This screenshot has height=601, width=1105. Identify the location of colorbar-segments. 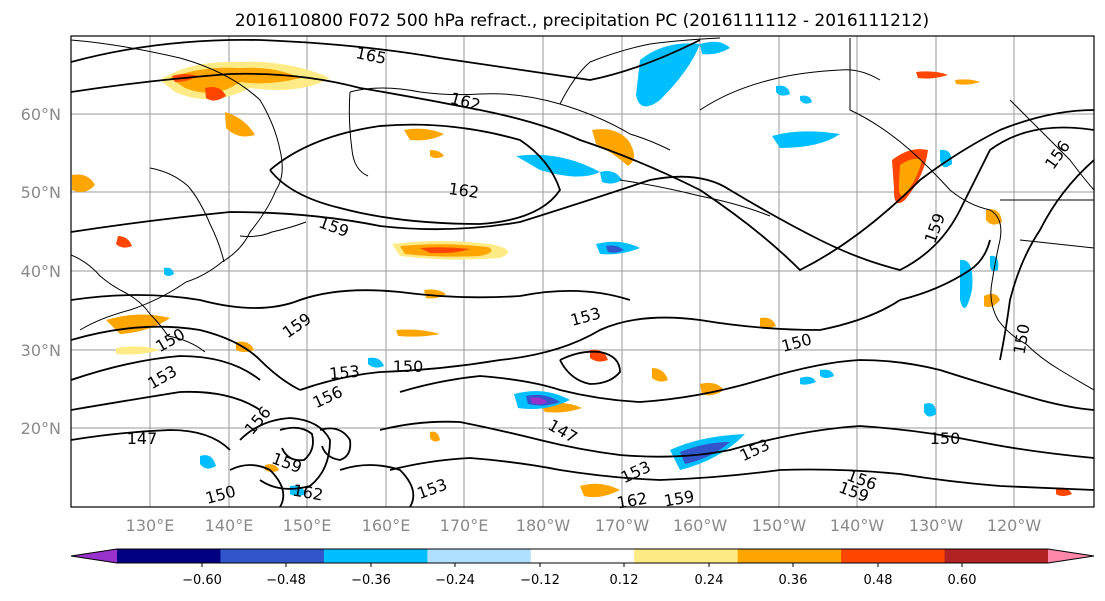
(582, 556).